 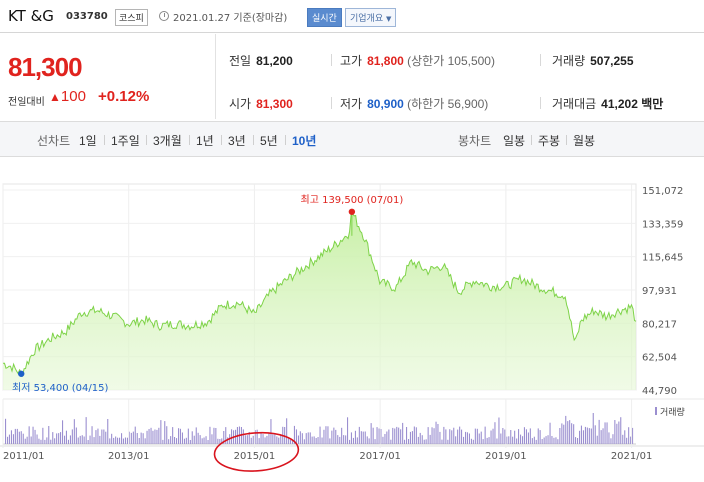 What do you see at coordinates (125, 141) in the screenshot?
I see `tab-1w: 1주일` at bounding box center [125, 141].